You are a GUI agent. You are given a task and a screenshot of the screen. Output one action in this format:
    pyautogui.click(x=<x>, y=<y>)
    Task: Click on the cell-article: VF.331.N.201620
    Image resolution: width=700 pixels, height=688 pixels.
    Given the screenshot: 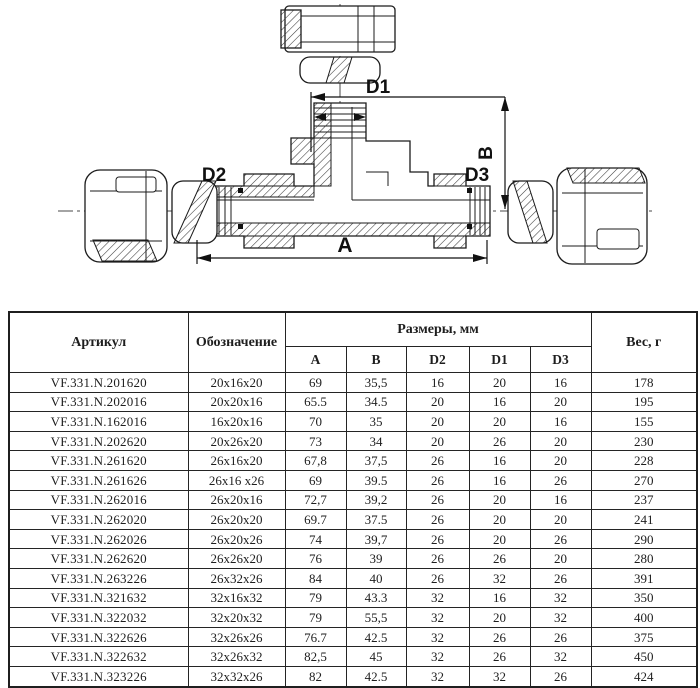 What is the action you would take?
    pyautogui.click(x=98, y=382)
    